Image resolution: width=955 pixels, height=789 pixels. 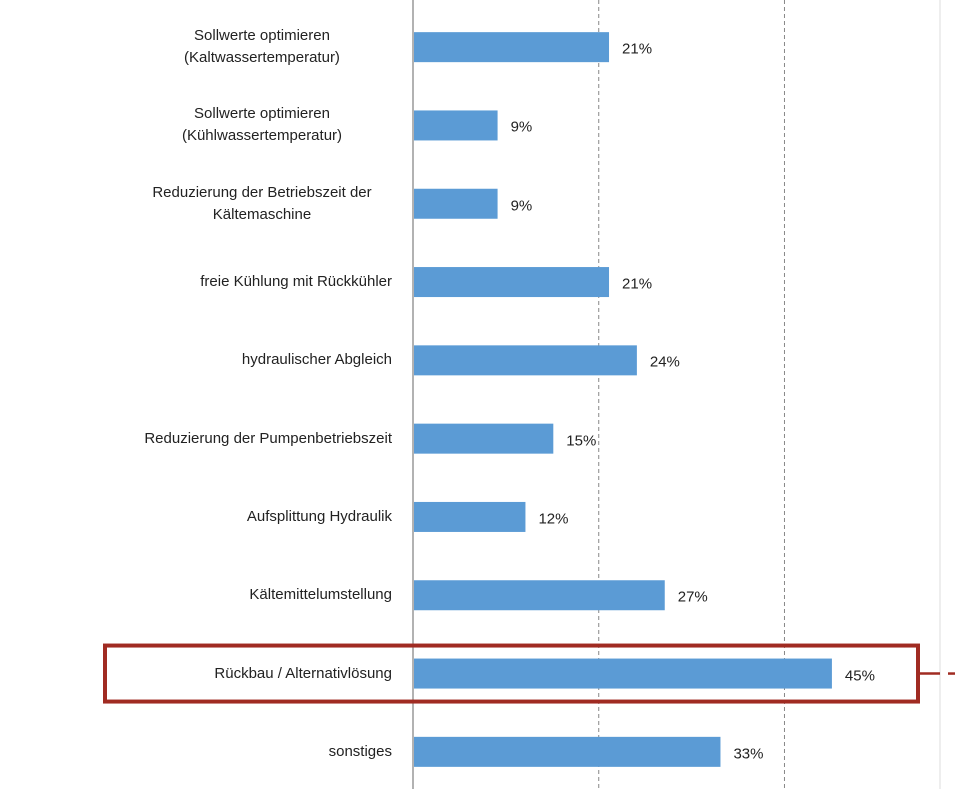 What do you see at coordinates (316, 360) in the screenshot?
I see `category-label: hydraulischer Abgleich` at bounding box center [316, 360].